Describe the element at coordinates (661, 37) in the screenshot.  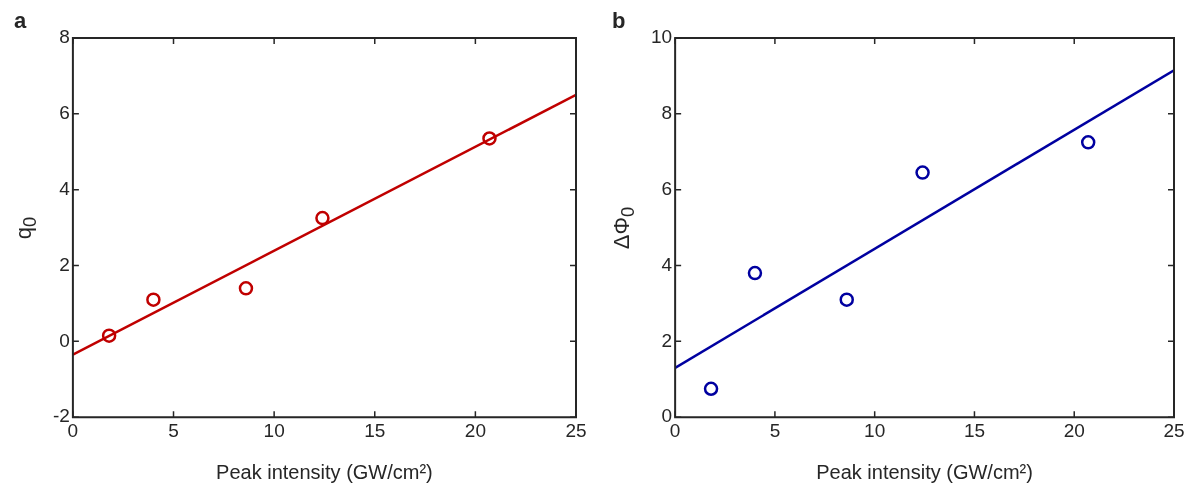
I see `y-tick-label: 10` at that location.